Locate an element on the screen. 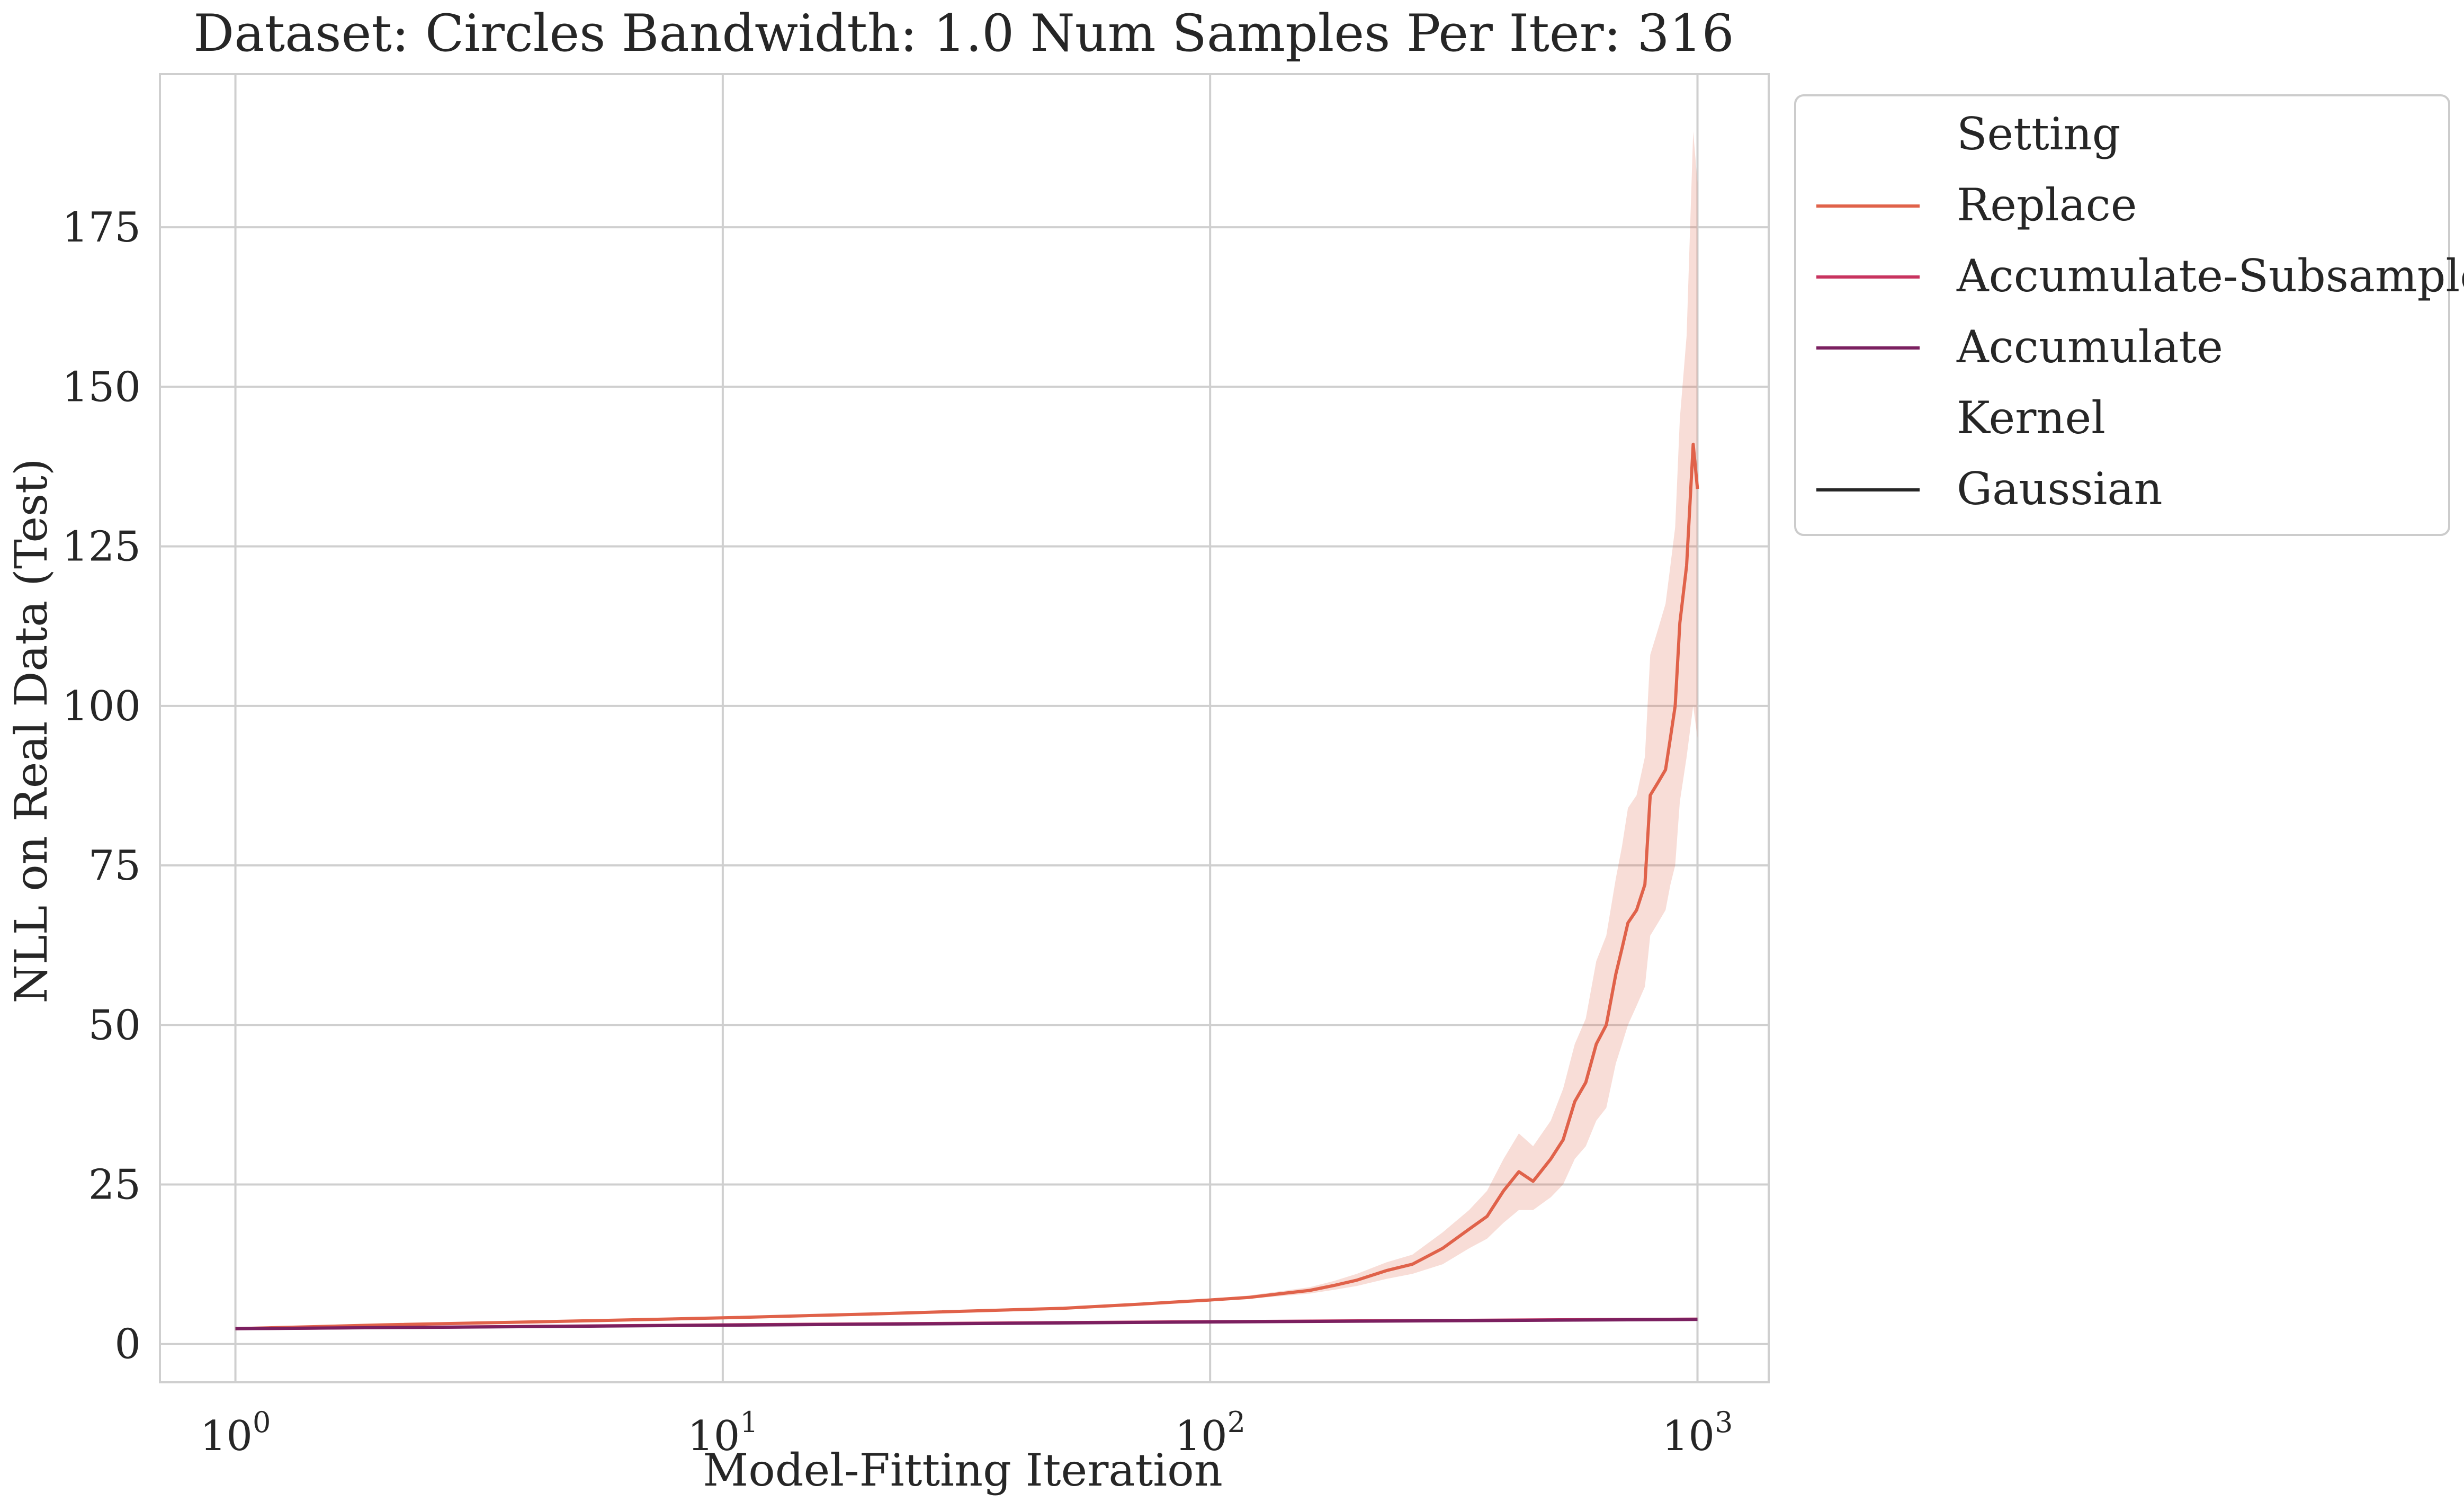  x-tick-label: 10⁰ is located at coordinates (235, 1433).